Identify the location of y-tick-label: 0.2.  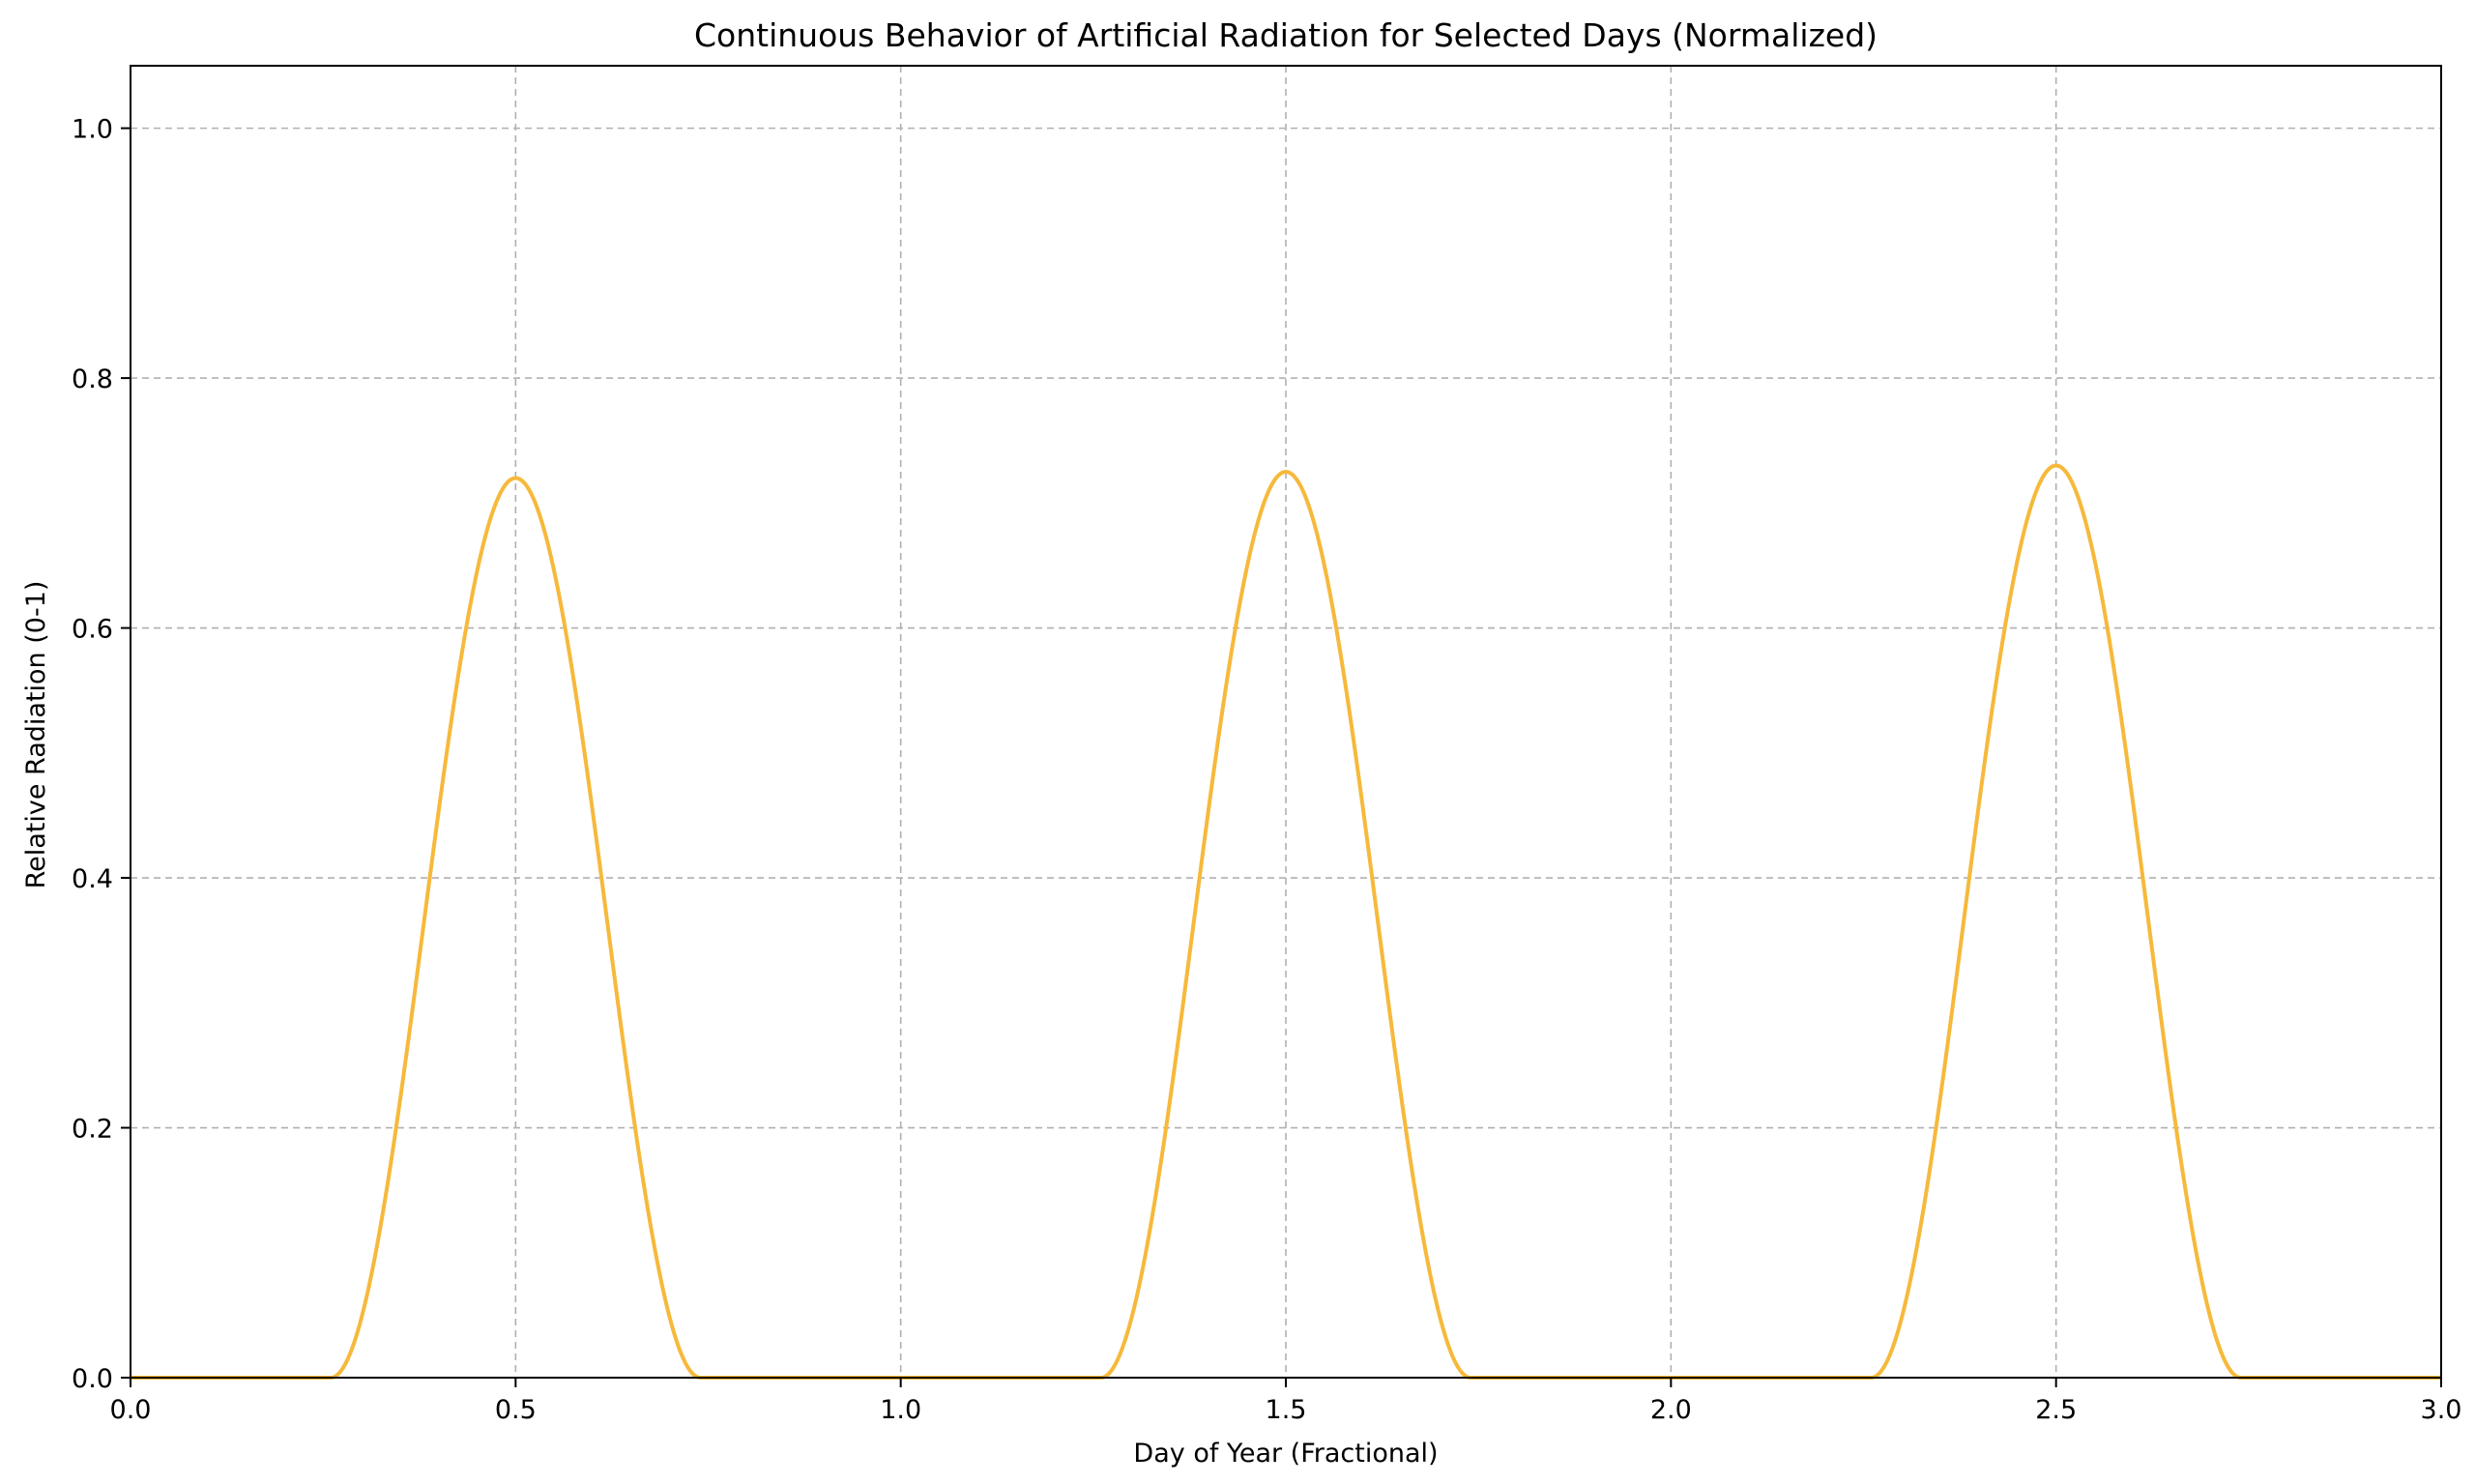
(92, 1130).